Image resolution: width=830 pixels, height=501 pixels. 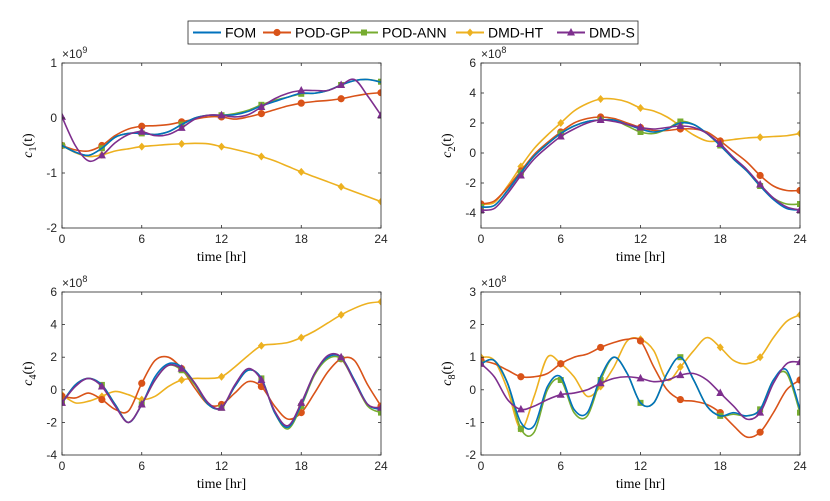 I want to click on legend-item-pod-gp: POD-GP, so click(x=306, y=33).